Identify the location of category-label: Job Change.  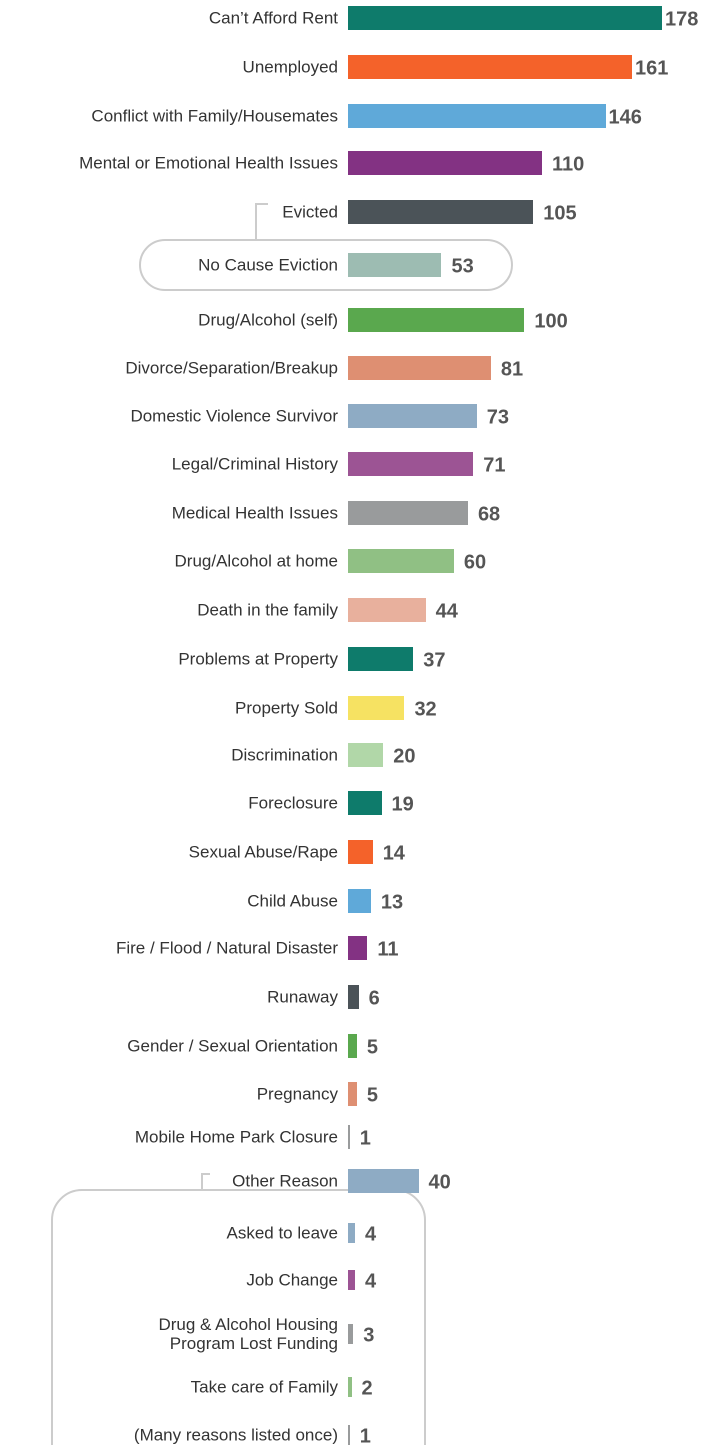
(292, 1280).